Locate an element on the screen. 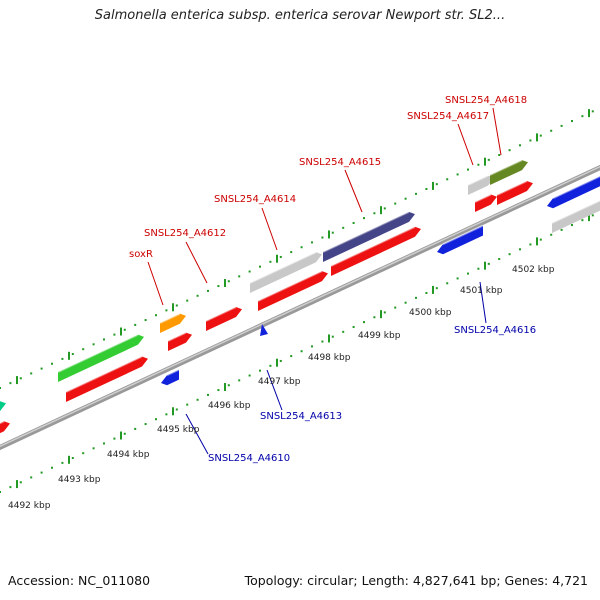  gene-label-a4613: SNSL254_A4613 is located at coordinates (301, 416).